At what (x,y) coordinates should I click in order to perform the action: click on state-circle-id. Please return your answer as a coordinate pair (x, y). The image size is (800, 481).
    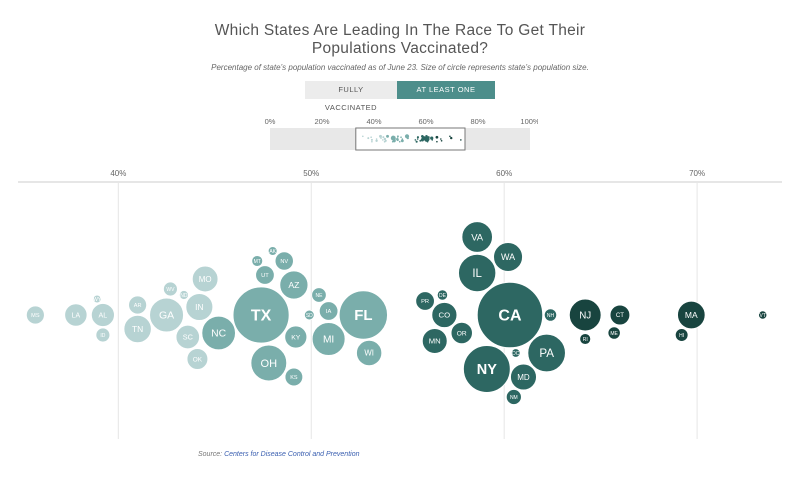
    Looking at the image, I should click on (103, 335).